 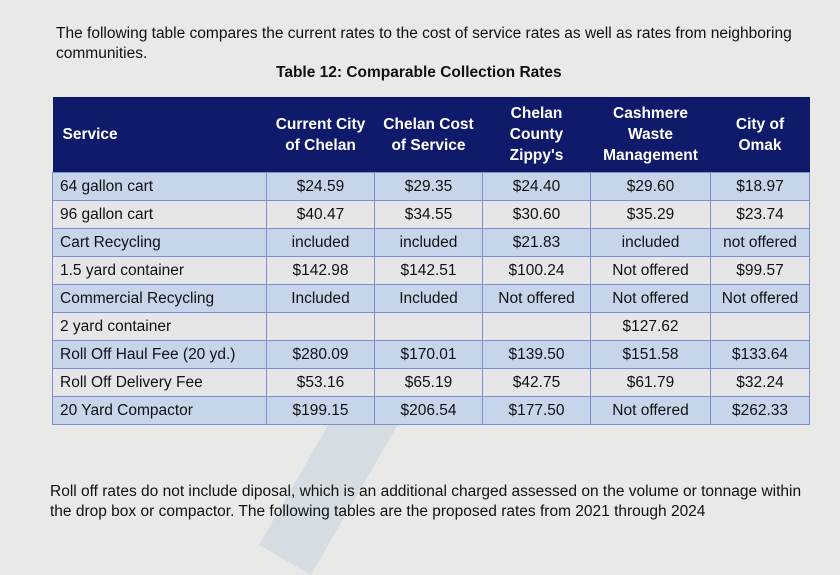 I want to click on rate-cell: $133.64, so click(x=760, y=354).